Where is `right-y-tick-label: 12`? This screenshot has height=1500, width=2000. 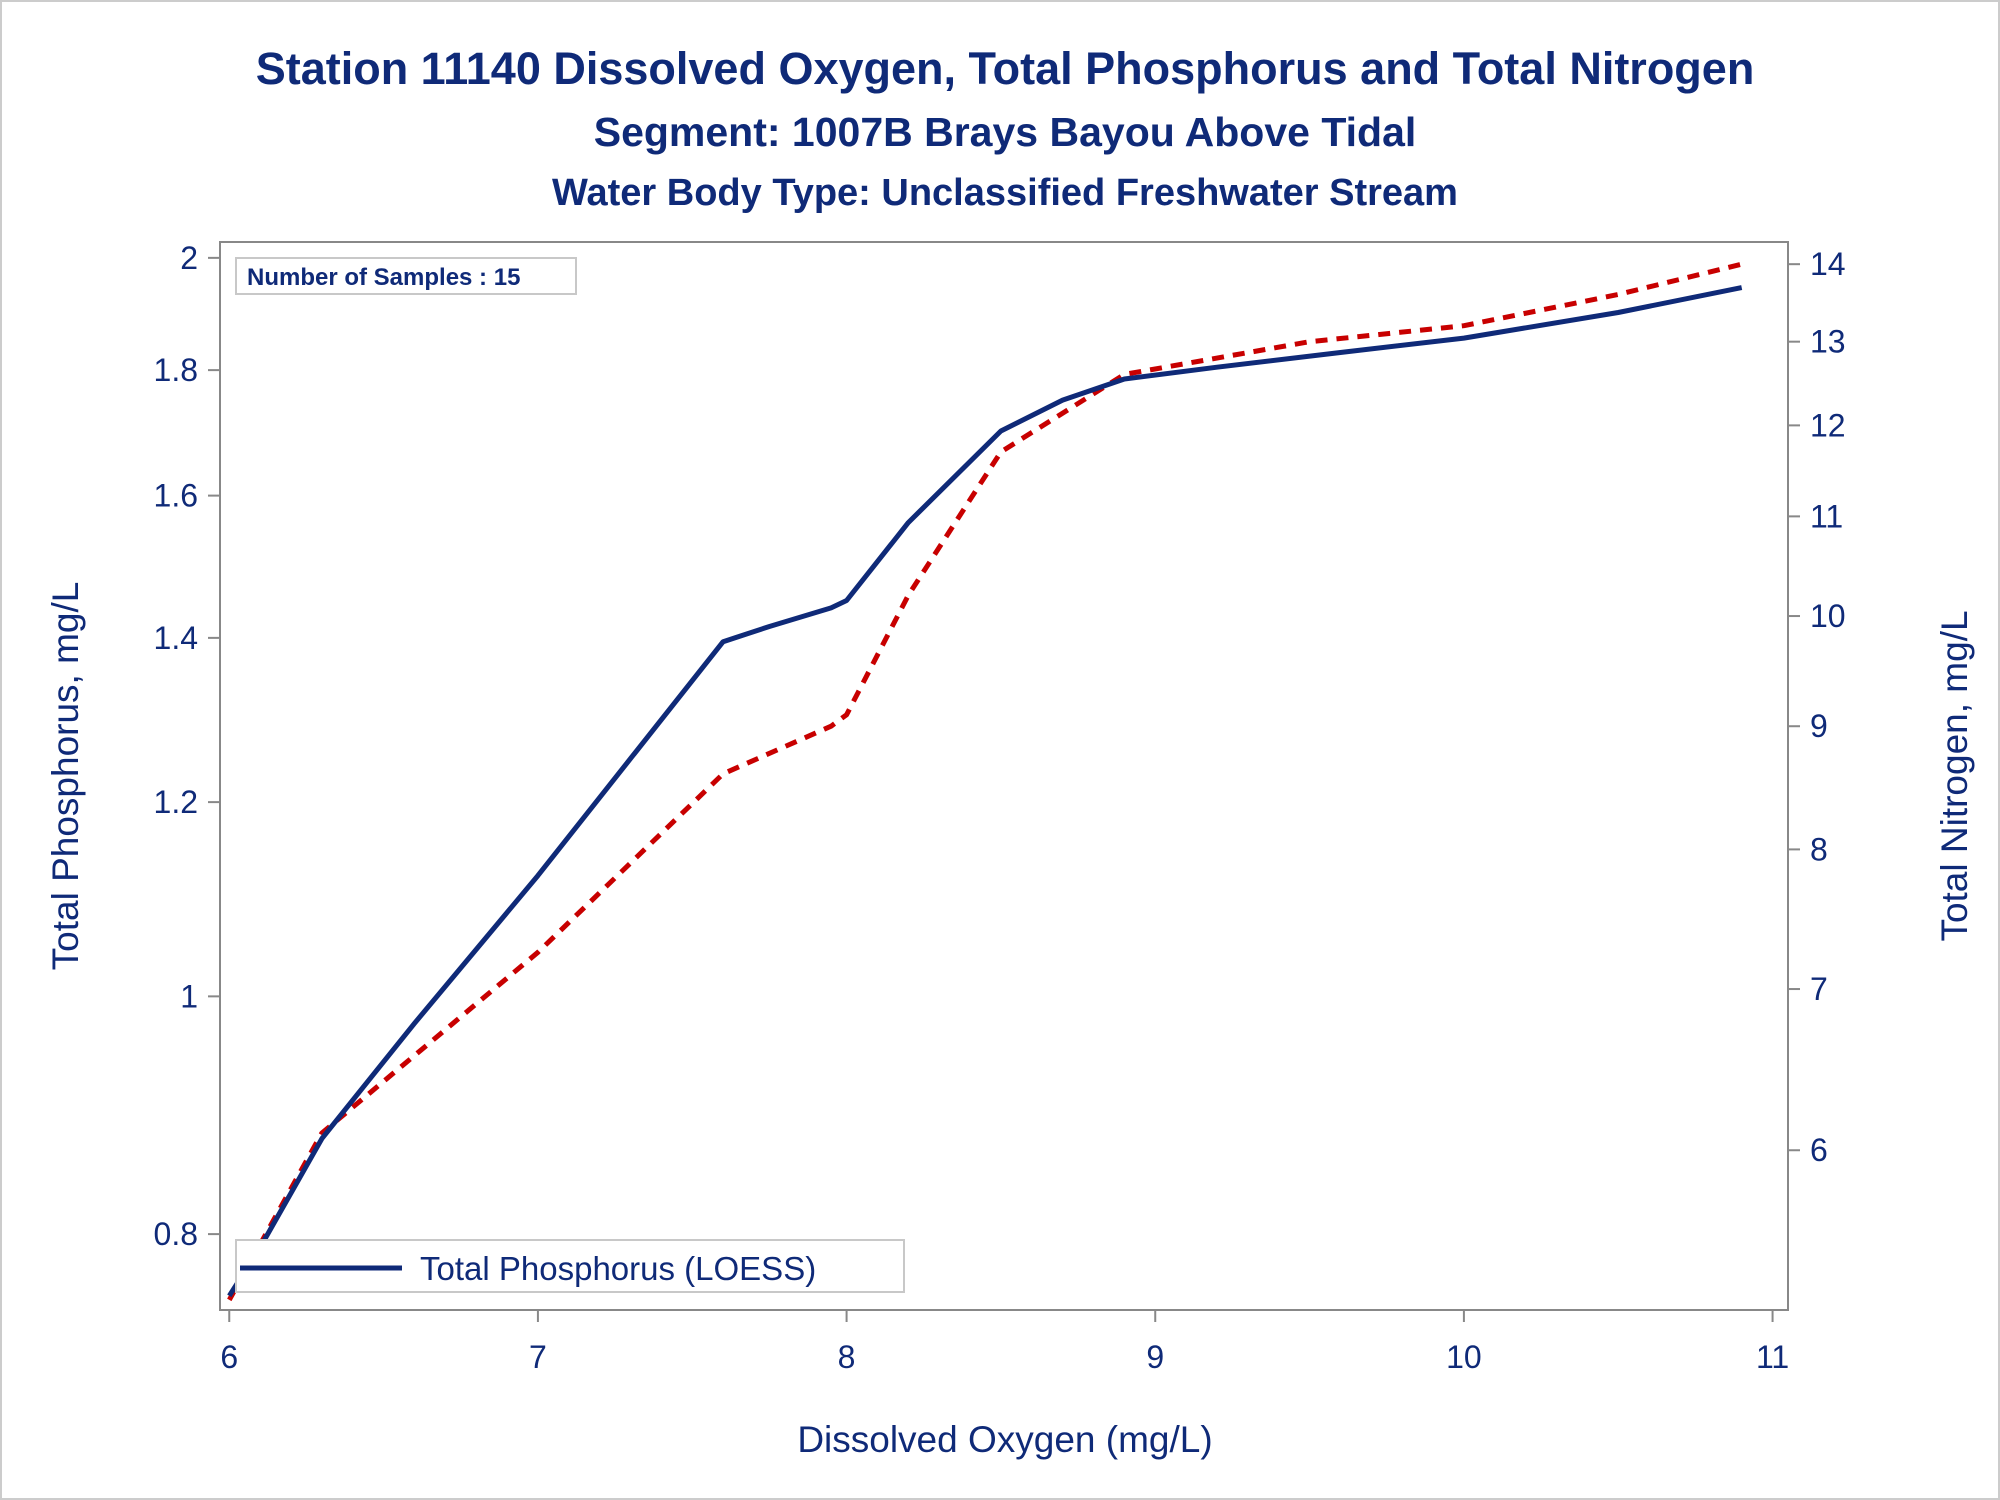
right-y-tick-label: 12 is located at coordinates (1828, 425).